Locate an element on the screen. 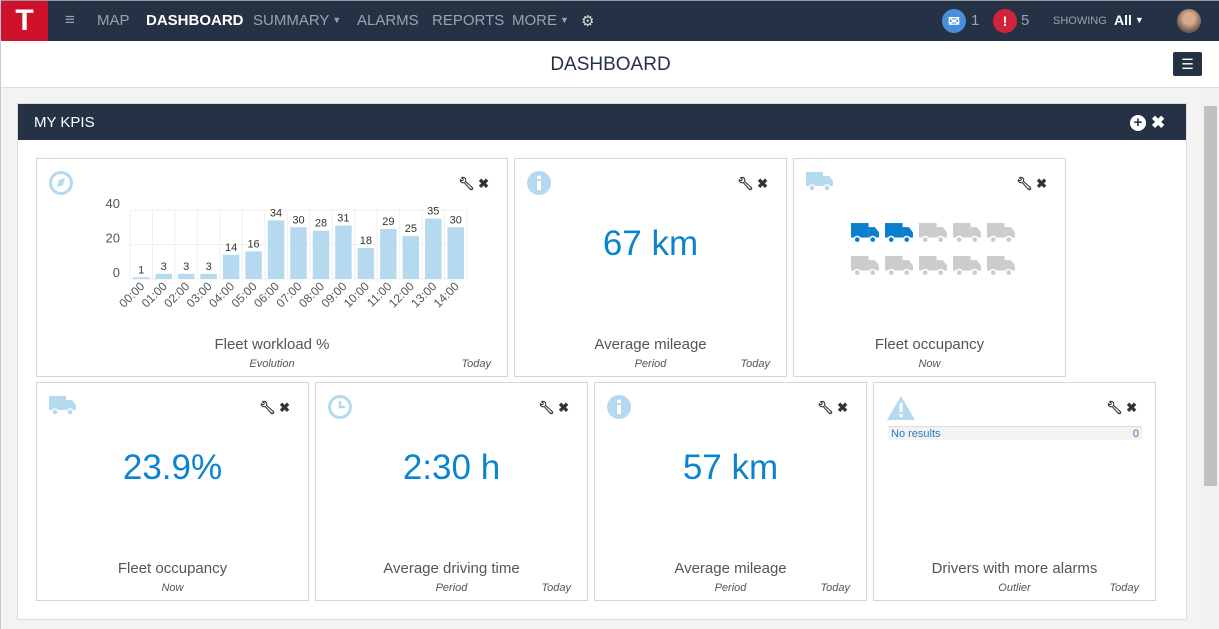  hamburger-icon: ≡ is located at coordinates (70, 19).